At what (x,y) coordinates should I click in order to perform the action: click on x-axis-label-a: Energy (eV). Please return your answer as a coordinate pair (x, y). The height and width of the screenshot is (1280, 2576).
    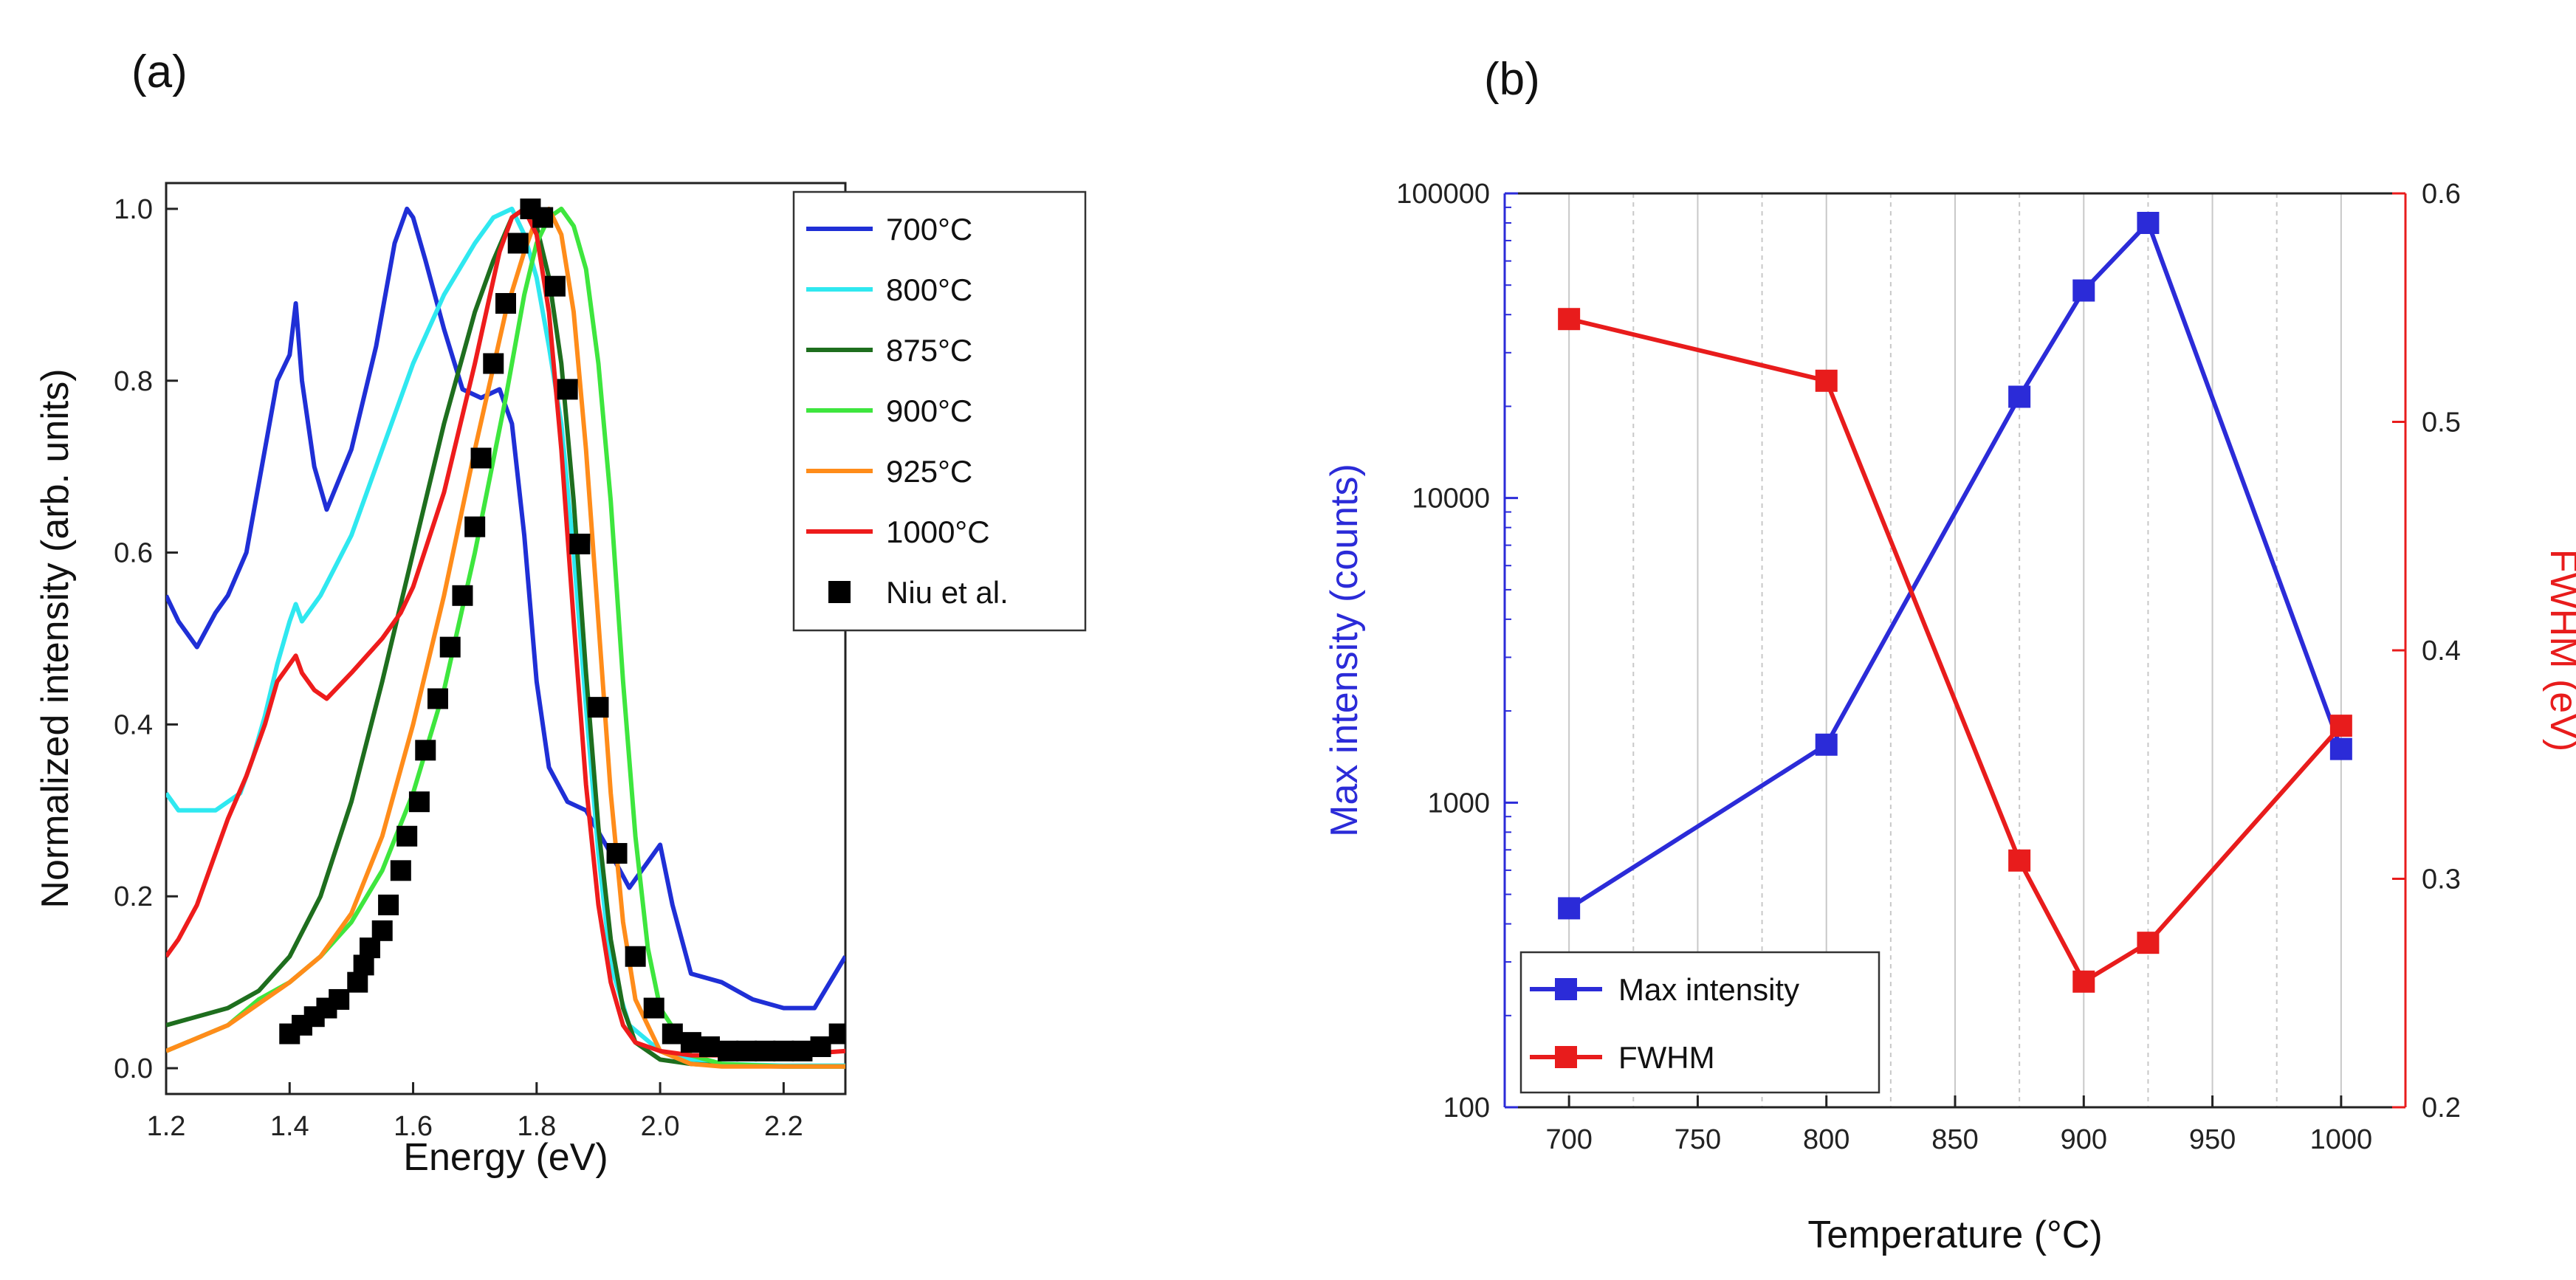
    Looking at the image, I should click on (505, 1157).